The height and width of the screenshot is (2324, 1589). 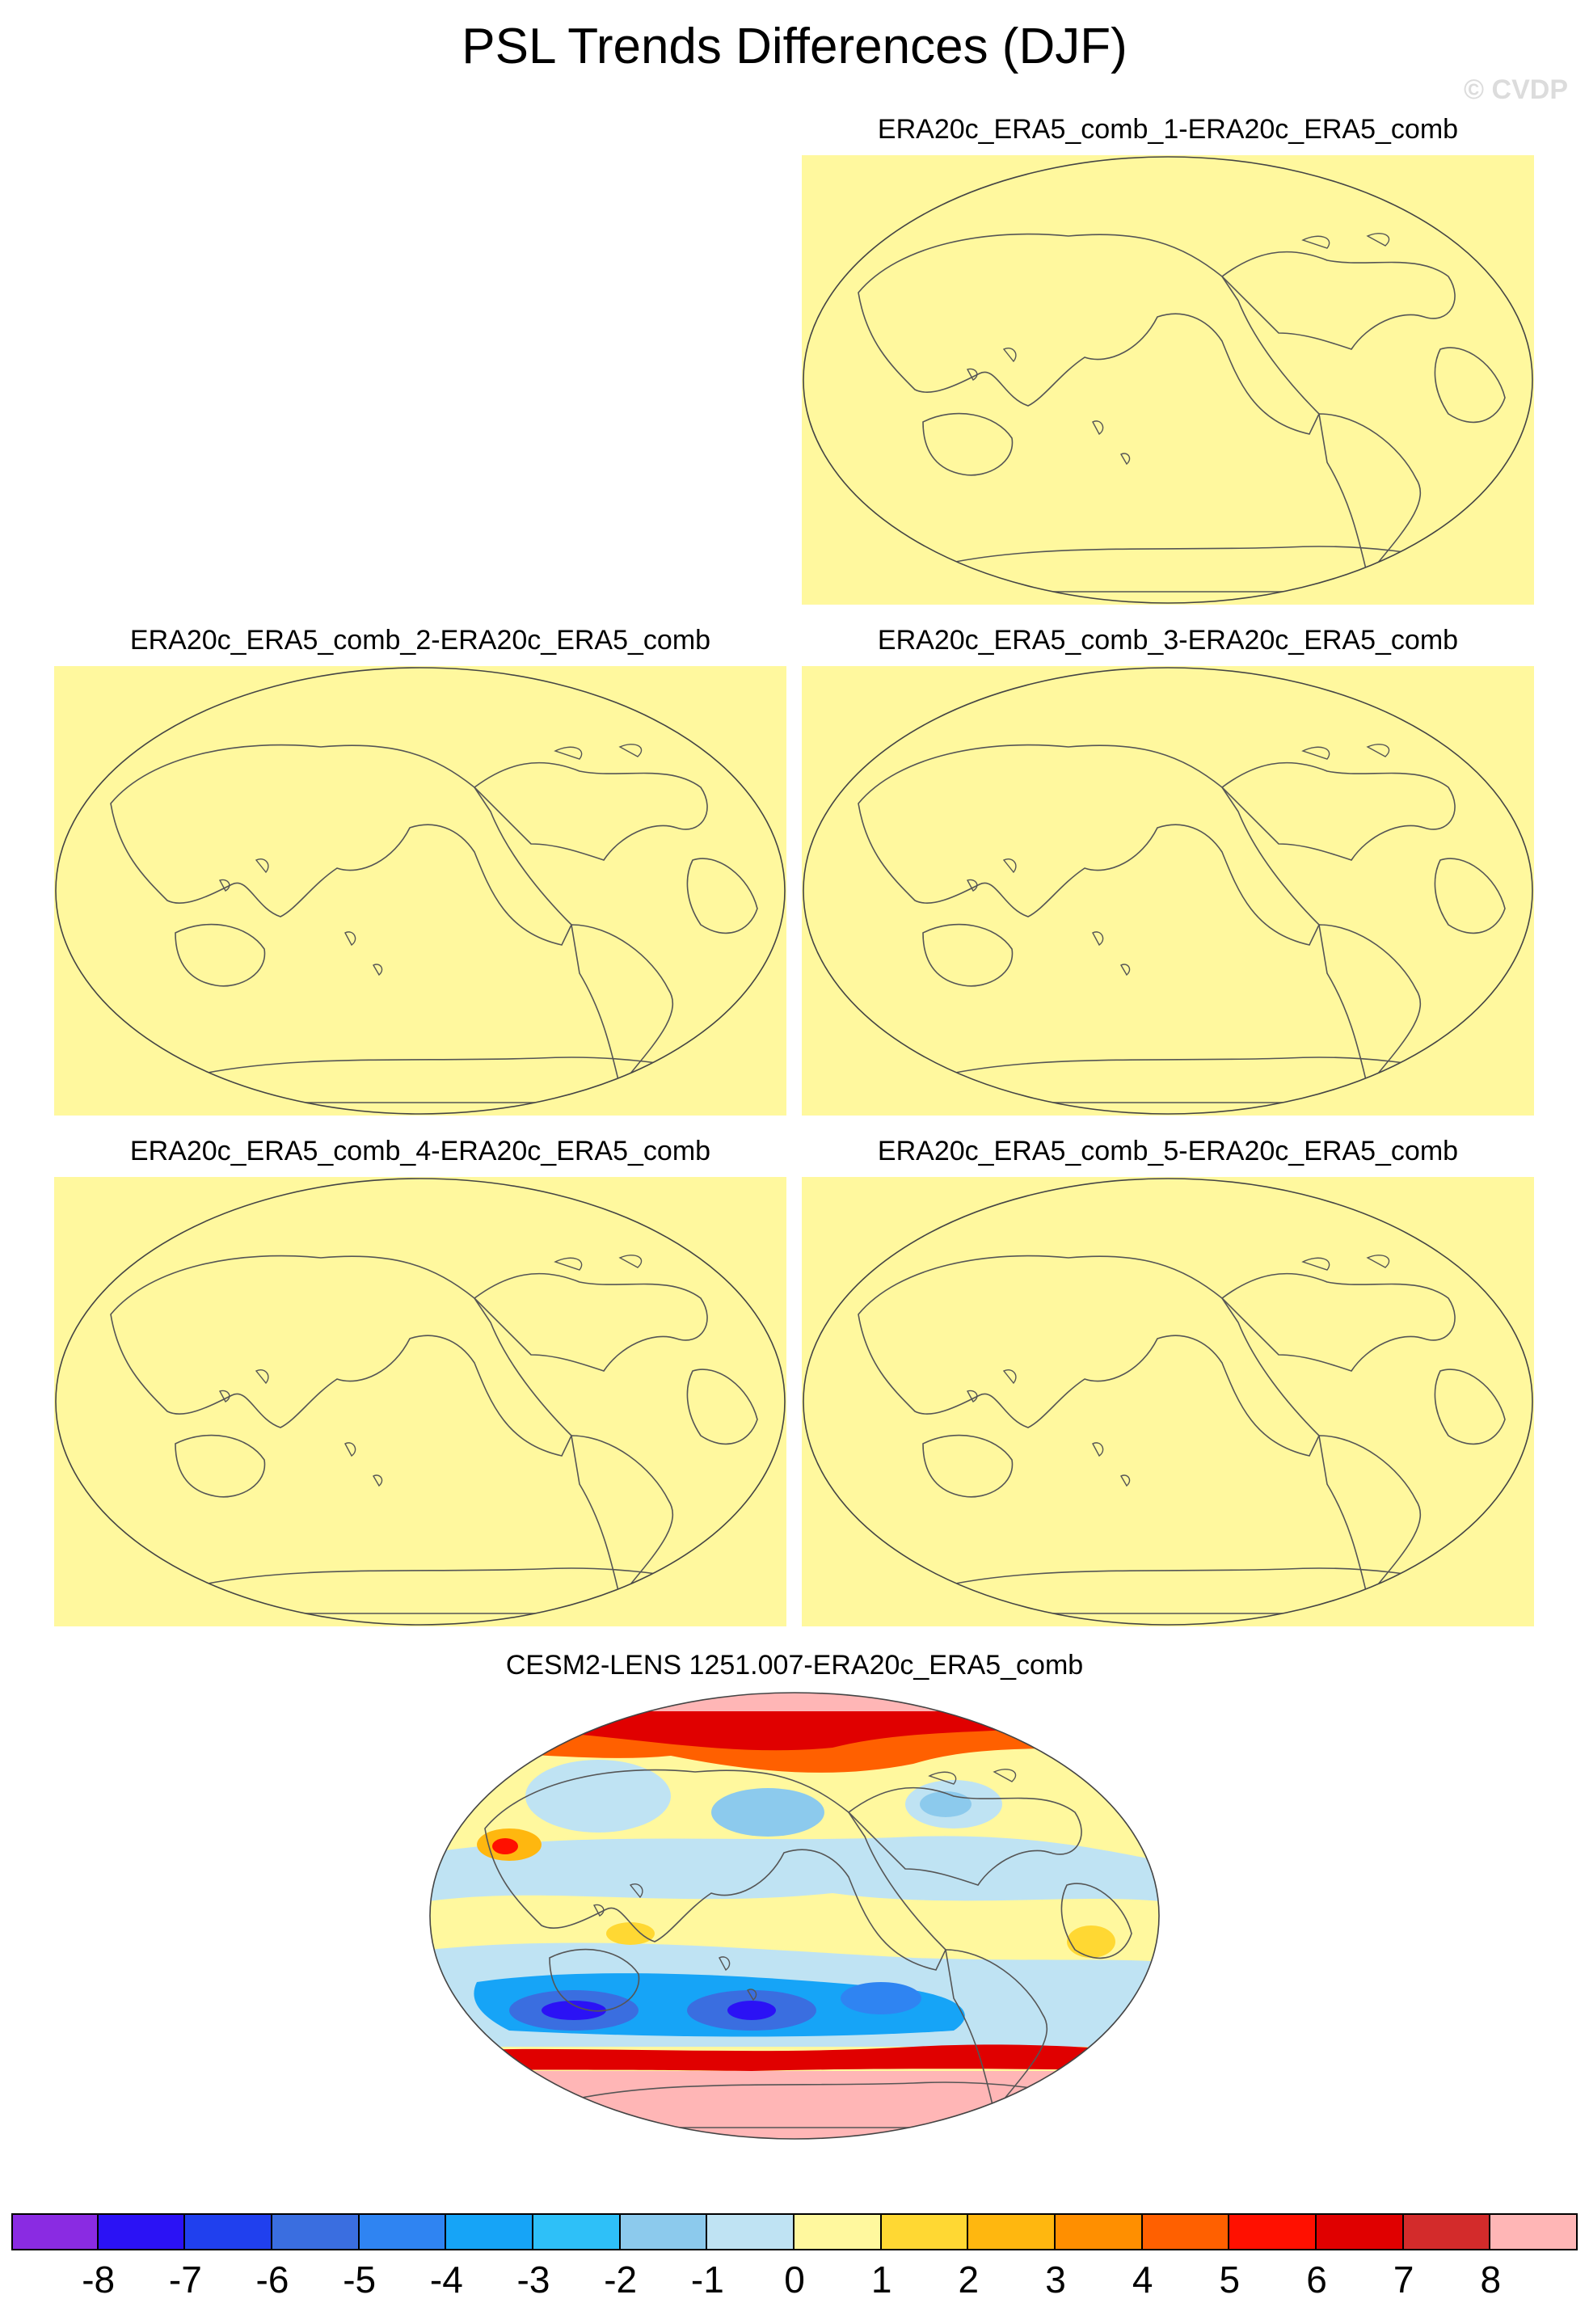 I want to click on colorbar-tick-label: -7, so click(x=185, y=2280).